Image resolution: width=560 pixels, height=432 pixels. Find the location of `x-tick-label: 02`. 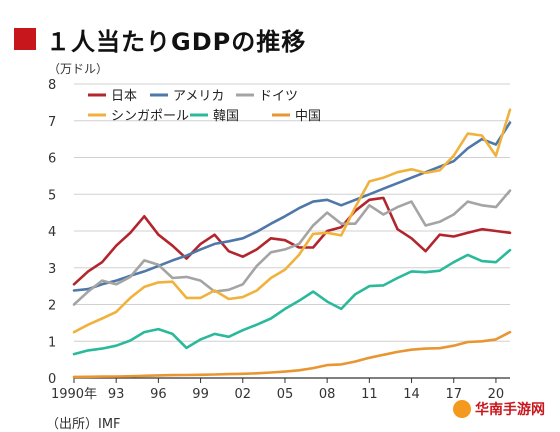

x-tick-label: 02 is located at coordinates (243, 394).